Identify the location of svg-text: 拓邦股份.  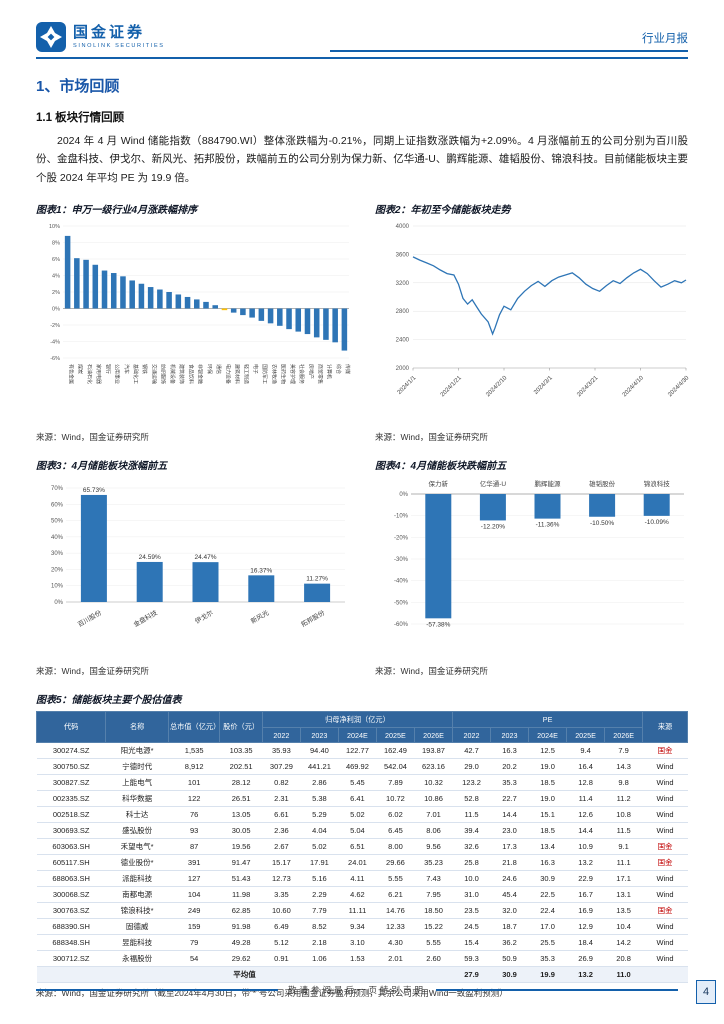
(312, 618).